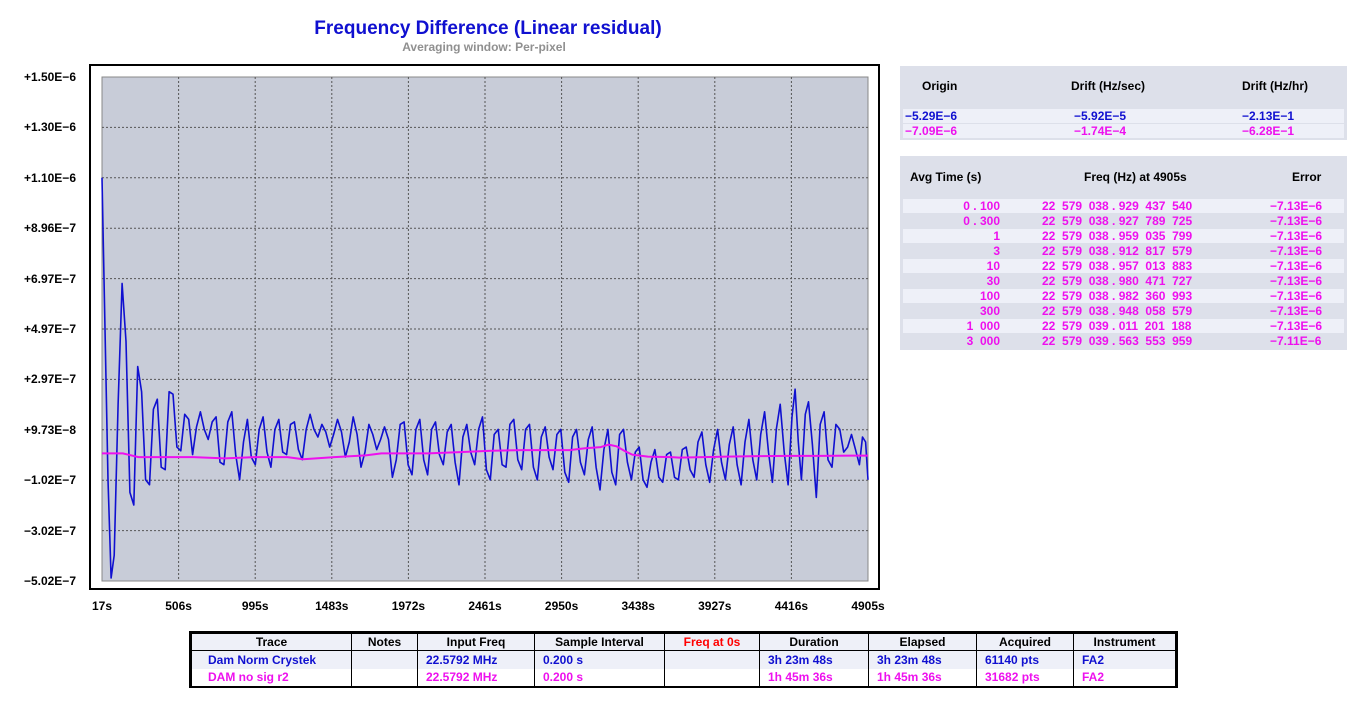 This screenshot has width=1366, height=726. What do you see at coordinates (271, 642) in the screenshot?
I see `col-header-trace: Trace` at bounding box center [271, 642].